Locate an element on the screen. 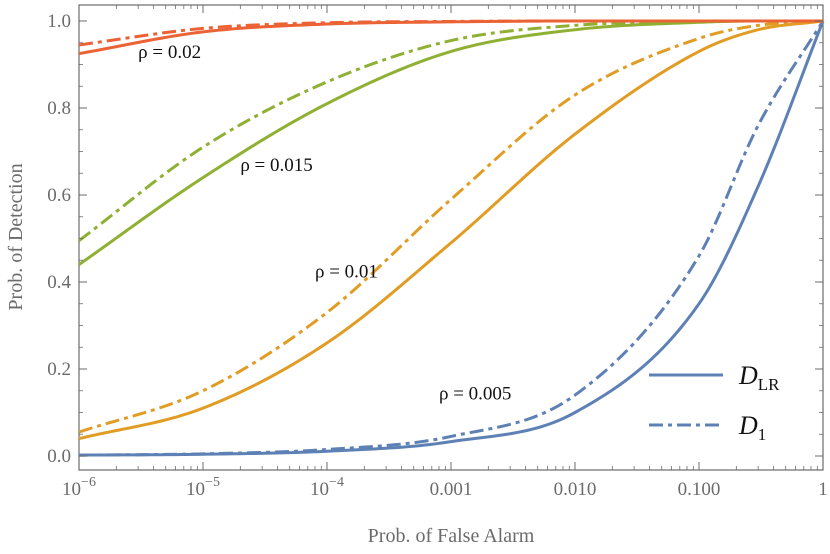  rho-annotation-1: ρ = 0.02 is located at coordinates (169, 52).